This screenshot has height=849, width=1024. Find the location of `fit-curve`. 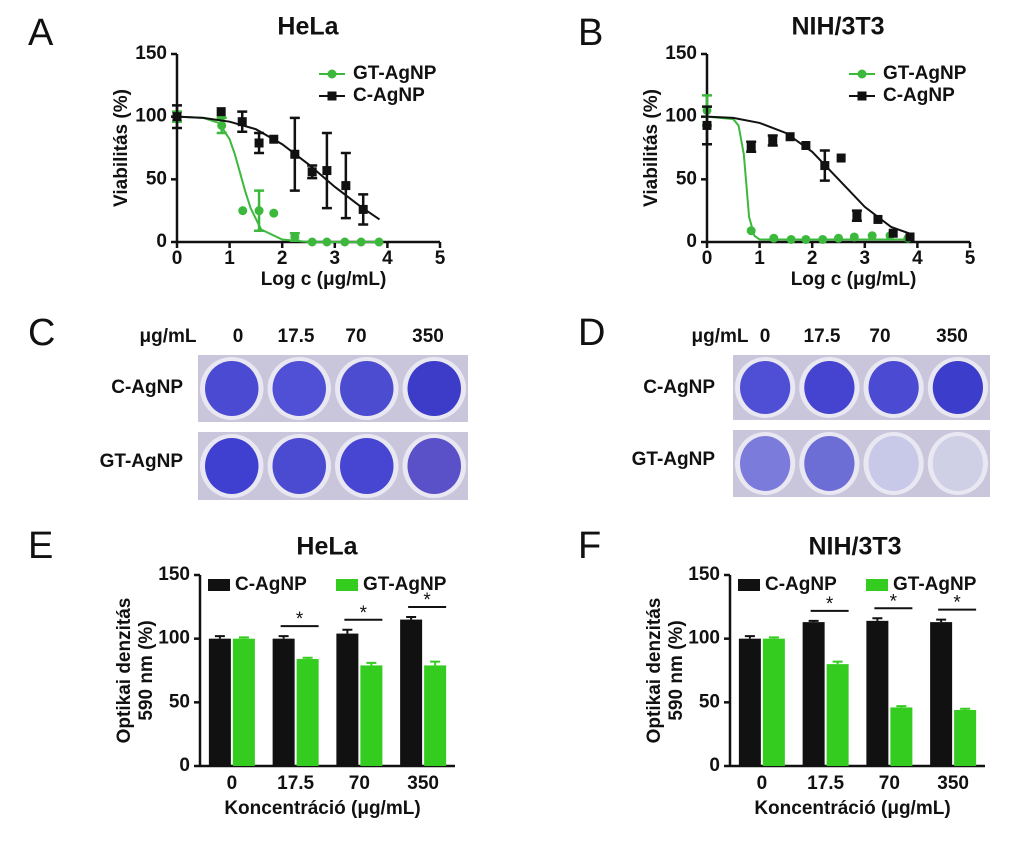

fit-curve is located at coordinates (279, 179).